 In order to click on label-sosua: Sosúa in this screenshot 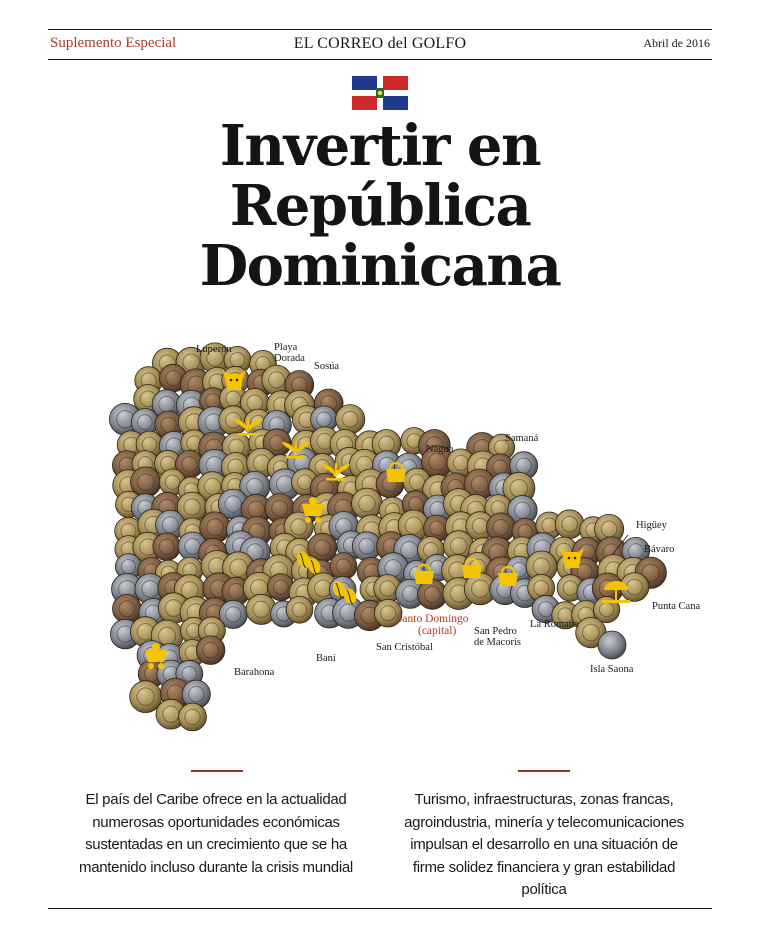, I will do `click(326, 366)`.